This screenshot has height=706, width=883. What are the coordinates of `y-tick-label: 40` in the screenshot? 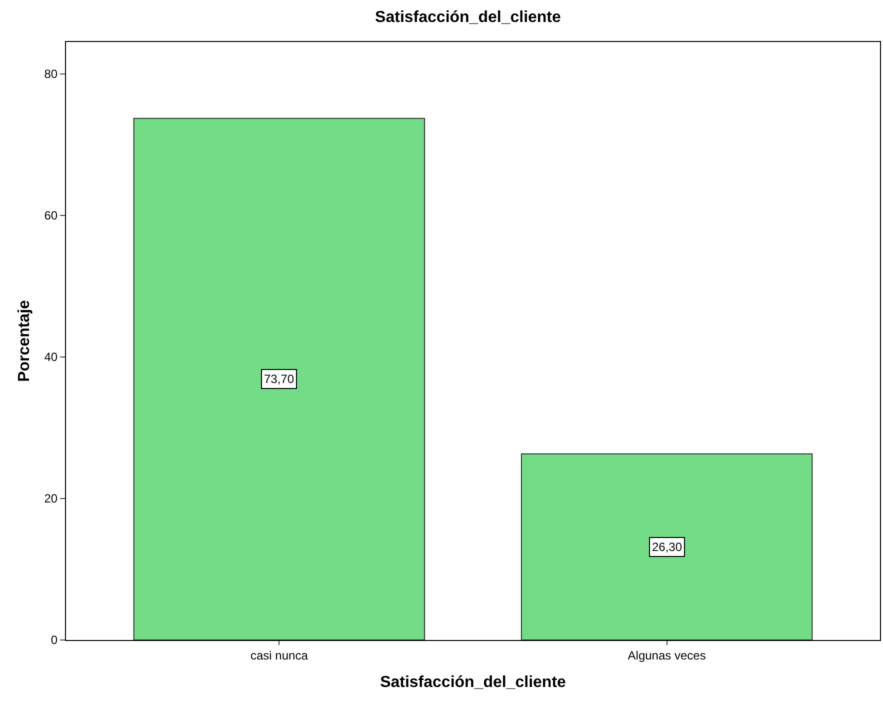 It's located at (51, 357).